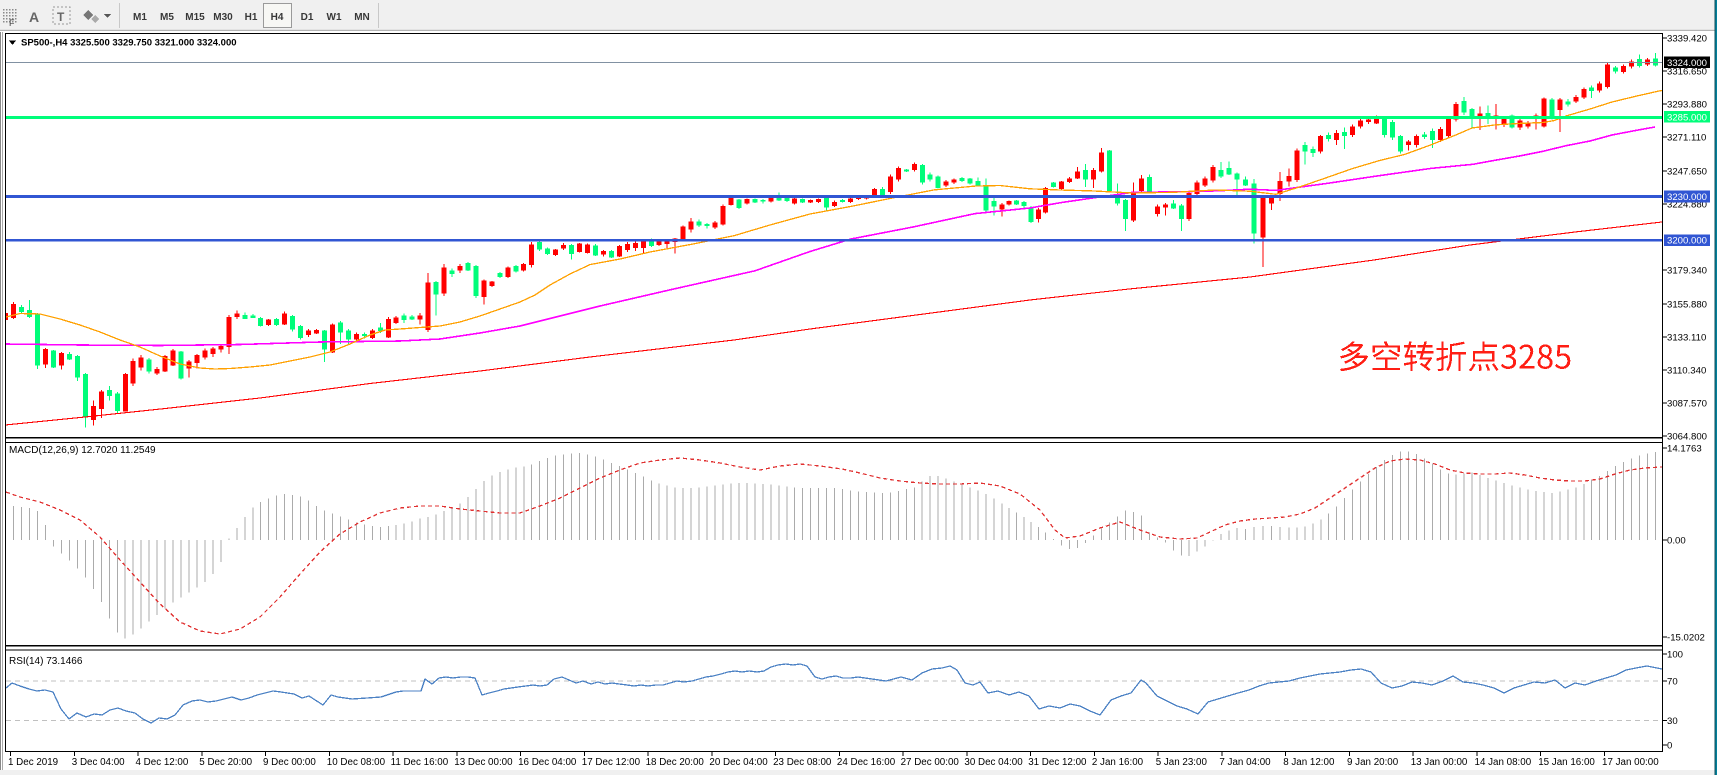 The height and width of the screenshot is (775, 1717). I want to click on svg-text: 3064.800, so click(1687, 437).